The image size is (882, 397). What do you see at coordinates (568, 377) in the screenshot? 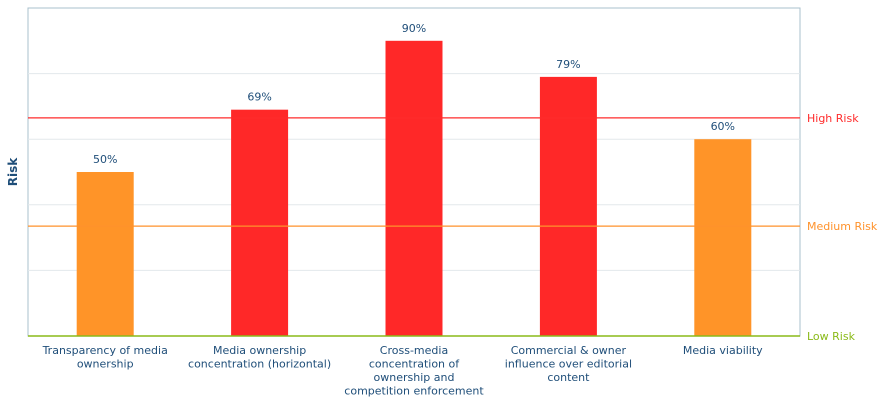
I see `x-tick-label-line: content` at bounding box center [568, 377].